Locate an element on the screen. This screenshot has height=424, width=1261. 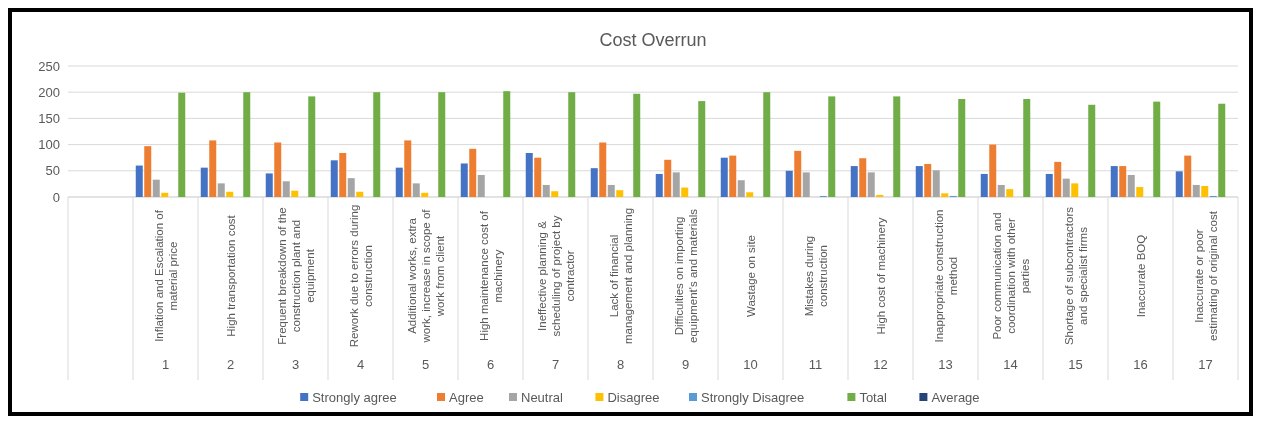
x-tick-label: Poor communication and coordination with other parties is located at coordinates (1010, 276).